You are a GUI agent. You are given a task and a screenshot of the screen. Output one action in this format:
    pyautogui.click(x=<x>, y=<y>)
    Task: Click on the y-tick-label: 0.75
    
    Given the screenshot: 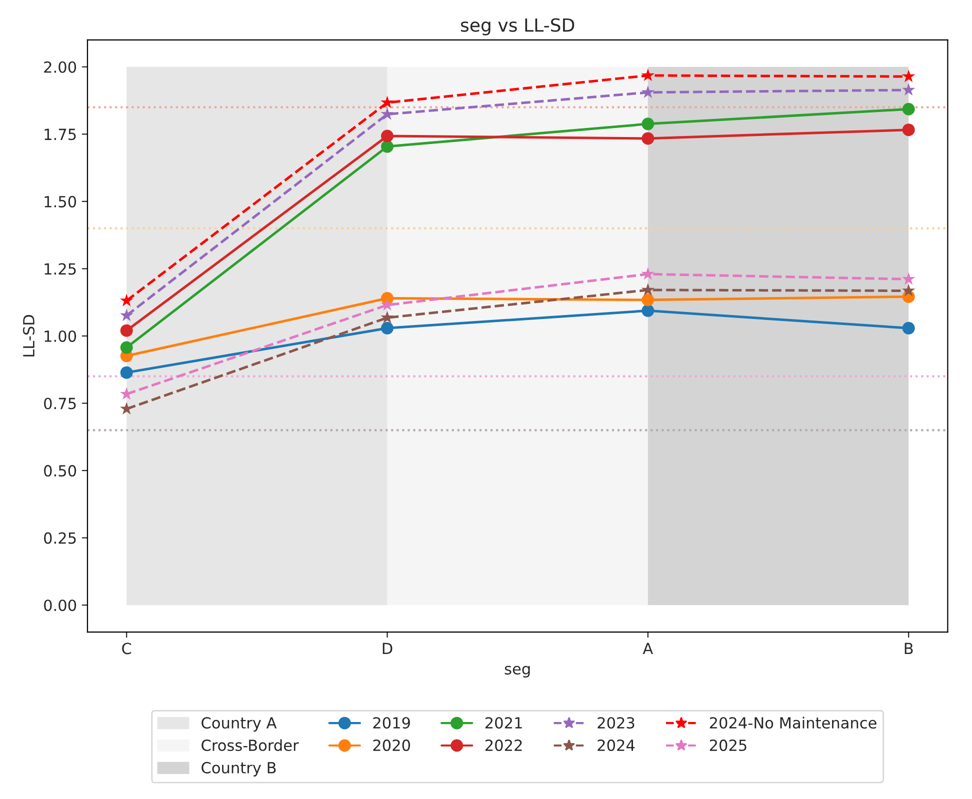 What is the action you would take?
    pyautogui.click(x=60, y=404)
    